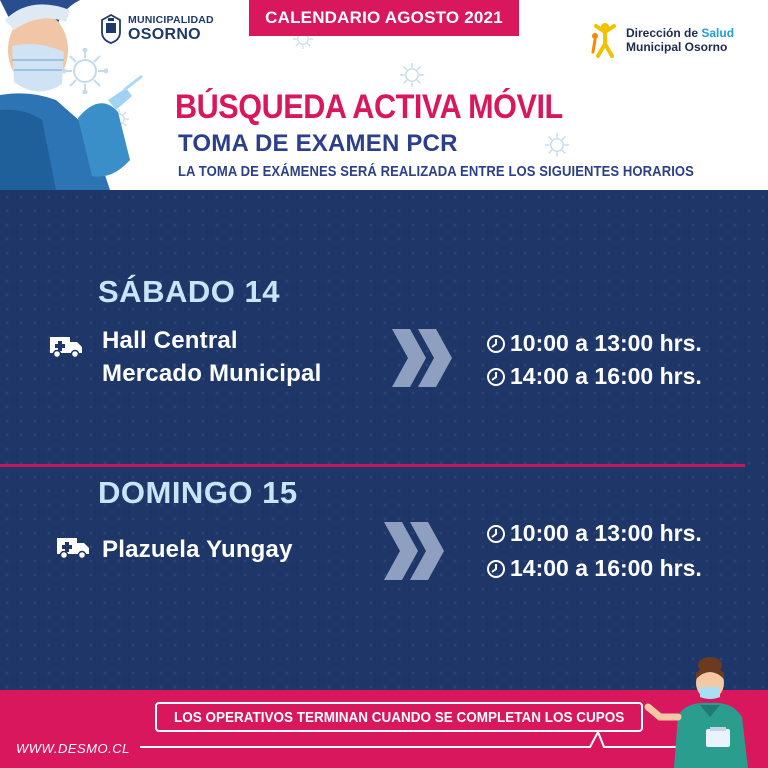 This screenshot has height=768, width=768. Describe the element at coordinates (171, 19) in the screenshot. I see `municipality-small-label: MUNICIPALIDAD` at that location.